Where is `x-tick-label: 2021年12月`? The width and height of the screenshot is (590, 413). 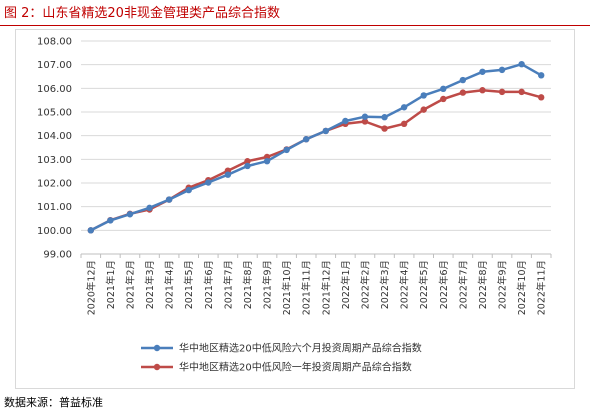 x-tick-label: 2021年12月 is located at coordinates (326, 287).